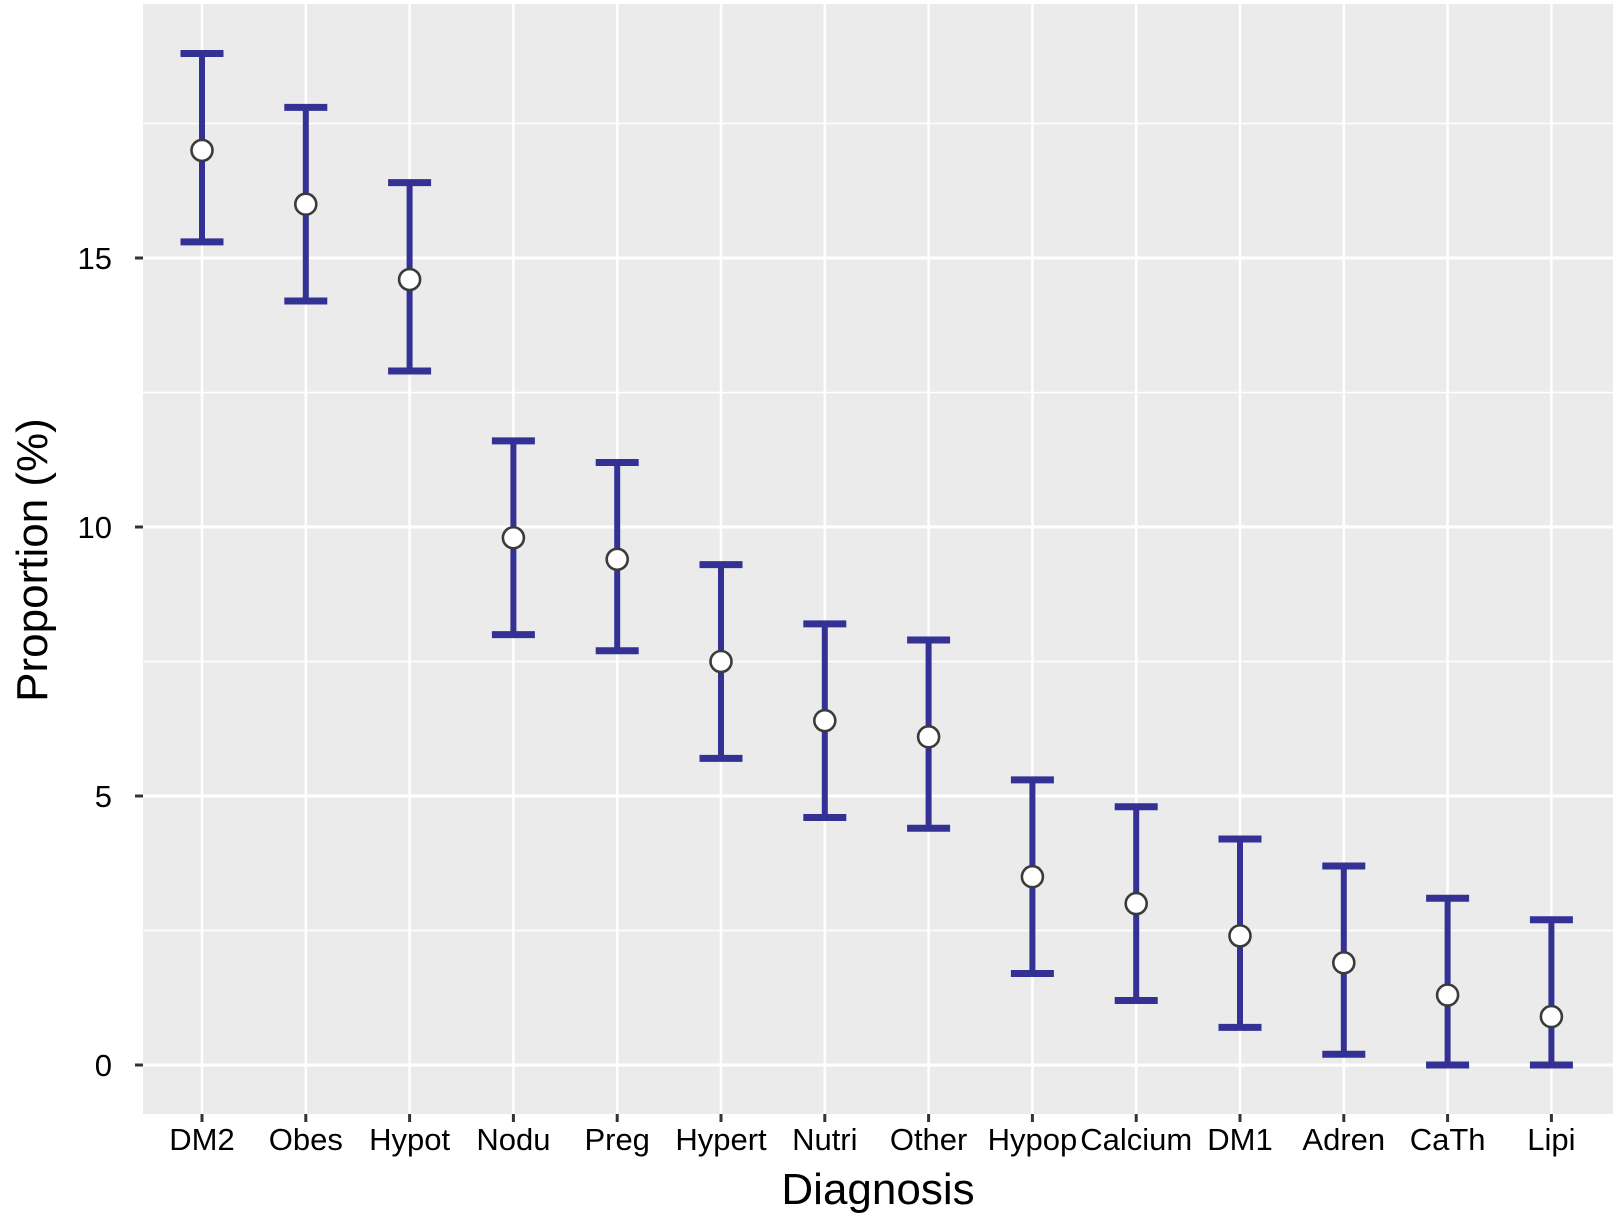 Image resolution: width=1613 pixels, height=1222 pixels. Describe the element at coordinates (513, 537) in the screenshot. I see `point-Nodu` at that location.